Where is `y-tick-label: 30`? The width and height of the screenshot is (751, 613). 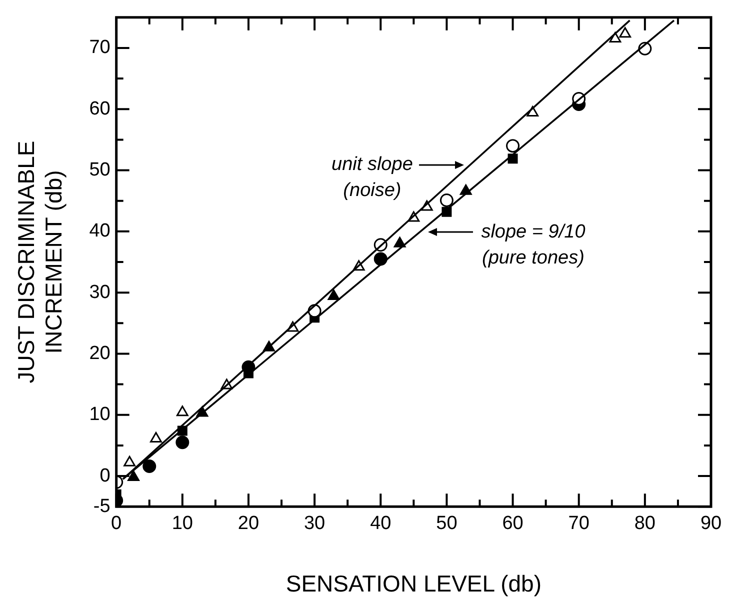 y-tick-label: 30 is located at coordinates (99, 292).